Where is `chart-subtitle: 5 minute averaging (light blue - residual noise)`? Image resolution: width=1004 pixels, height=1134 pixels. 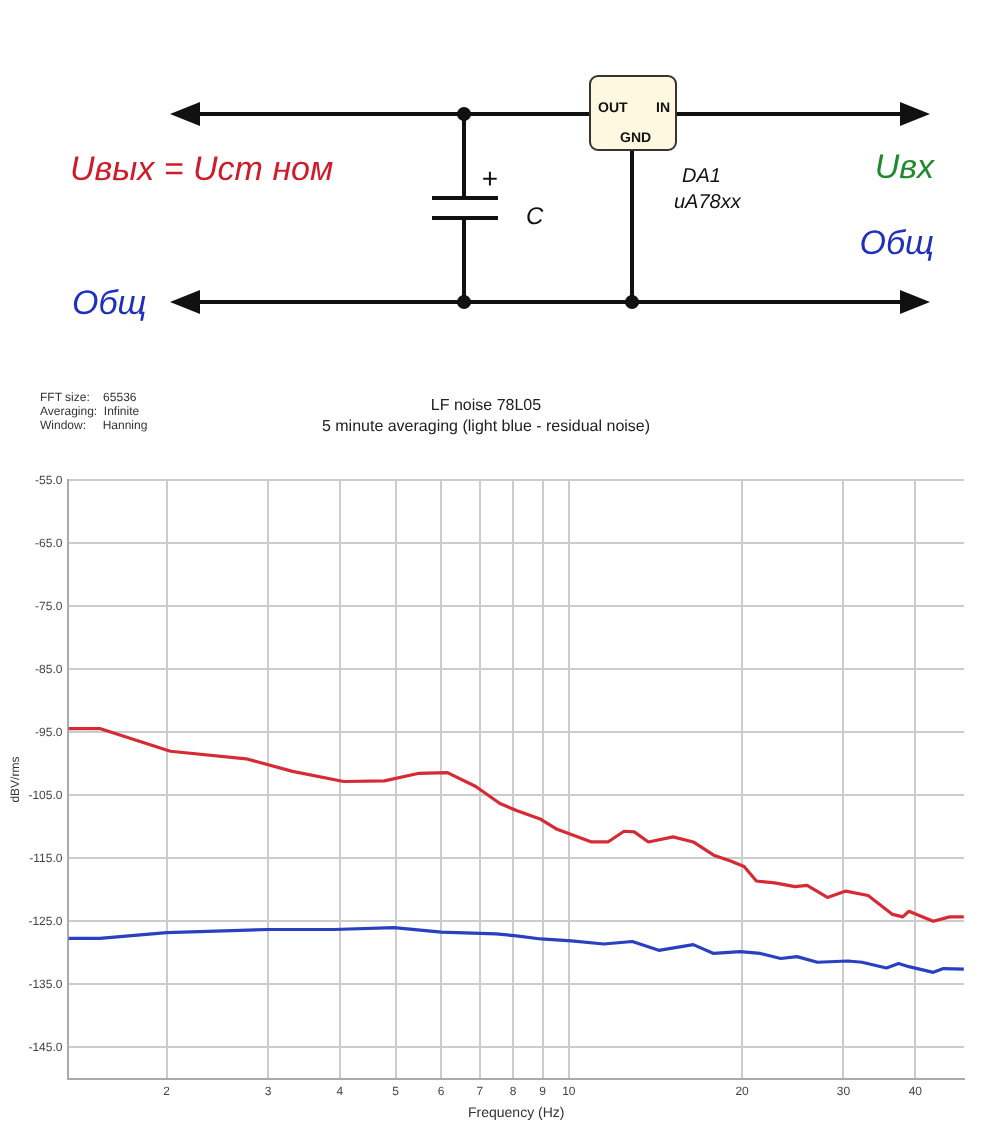
chart-subtitle: 5 minute averaging (light blue - residual noise) is located at coordinates (486, 426).